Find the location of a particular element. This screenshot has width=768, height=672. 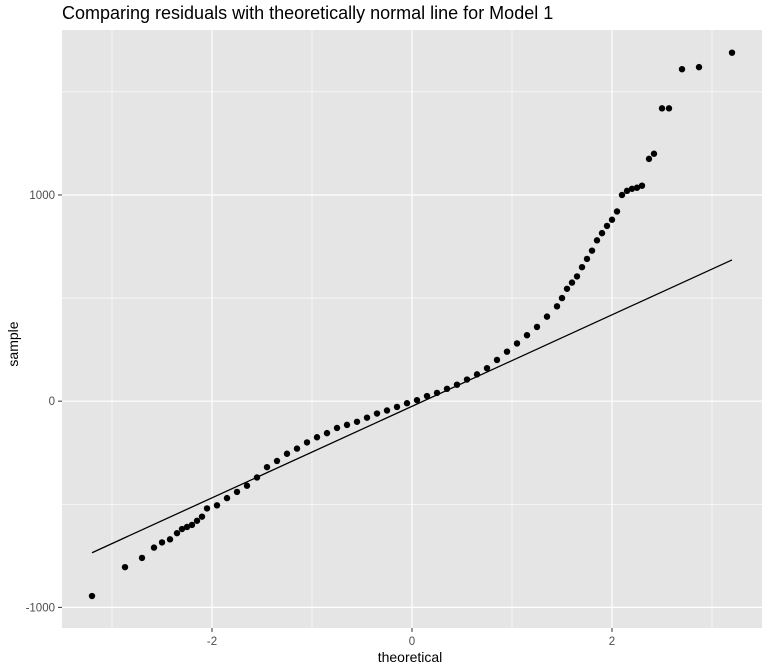

x-tick-label: 2 is located at coordinates (612, 642).